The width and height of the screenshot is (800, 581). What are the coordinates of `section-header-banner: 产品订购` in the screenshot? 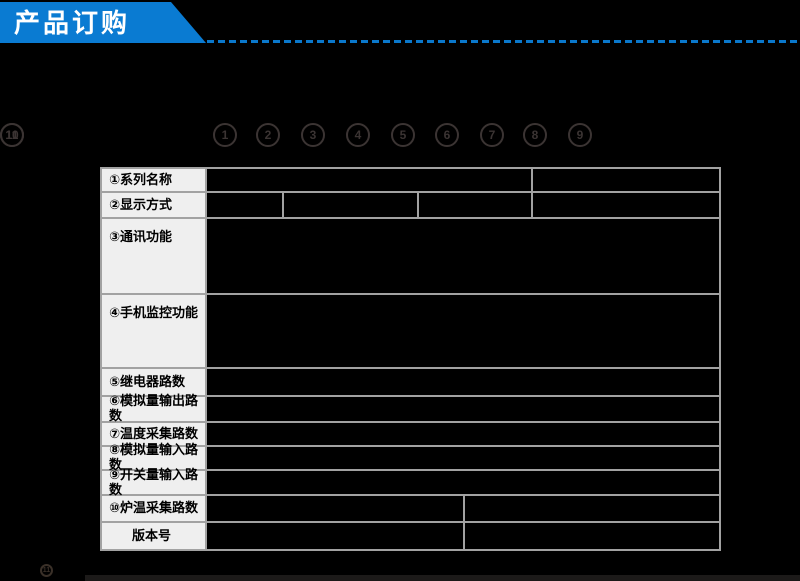 It's located at (103, 22).